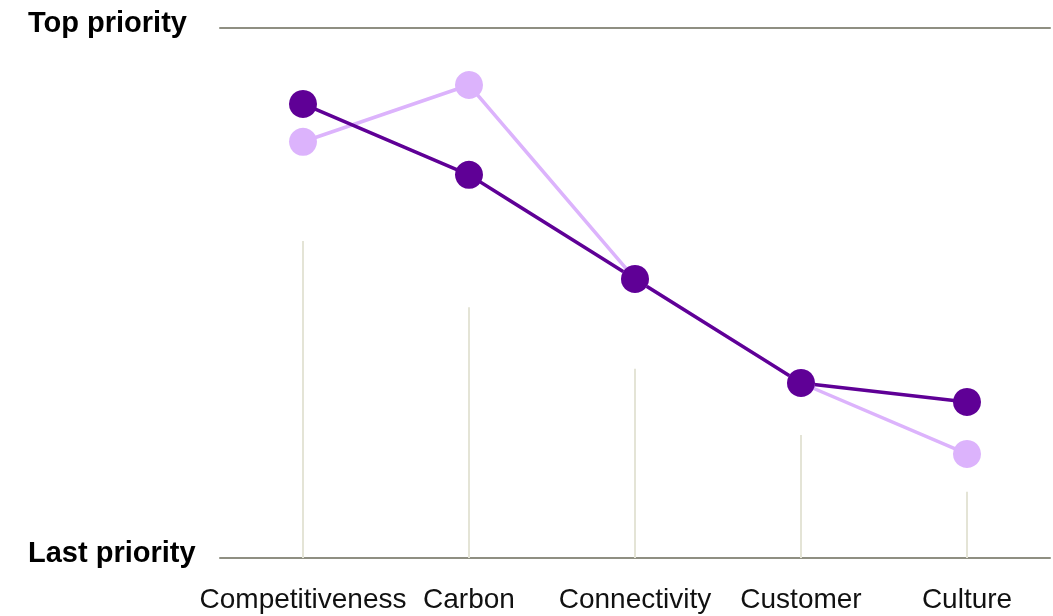 Image resolution: width=1053 pixels, height=616 pixels. Describe the element at coordinates (635, 598) in the screenshot. I see `x-tick-label: Connectivity` at that location.